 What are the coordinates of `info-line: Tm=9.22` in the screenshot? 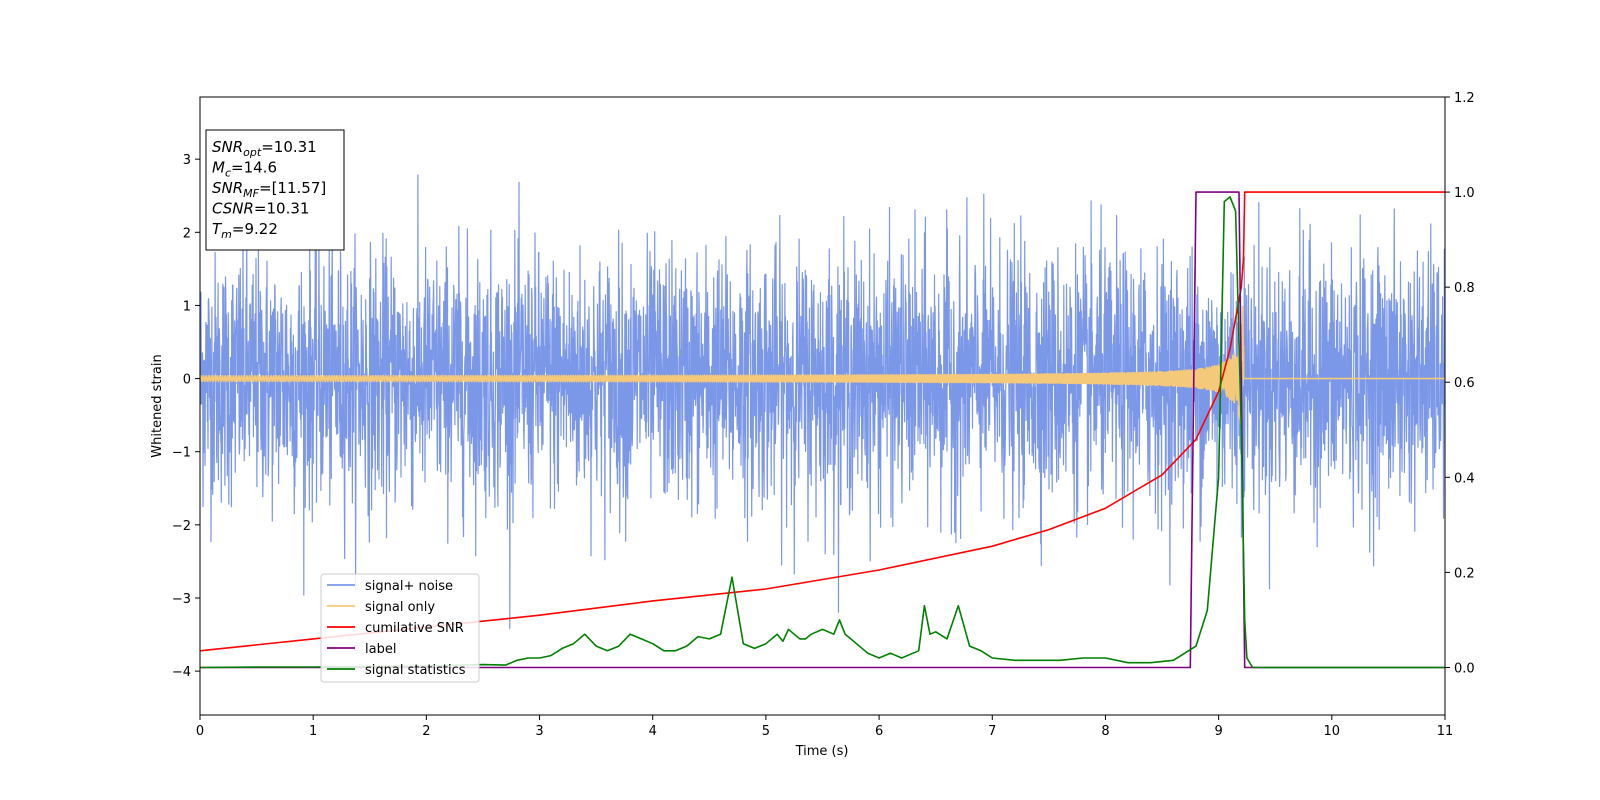 It's located at (245, 230).